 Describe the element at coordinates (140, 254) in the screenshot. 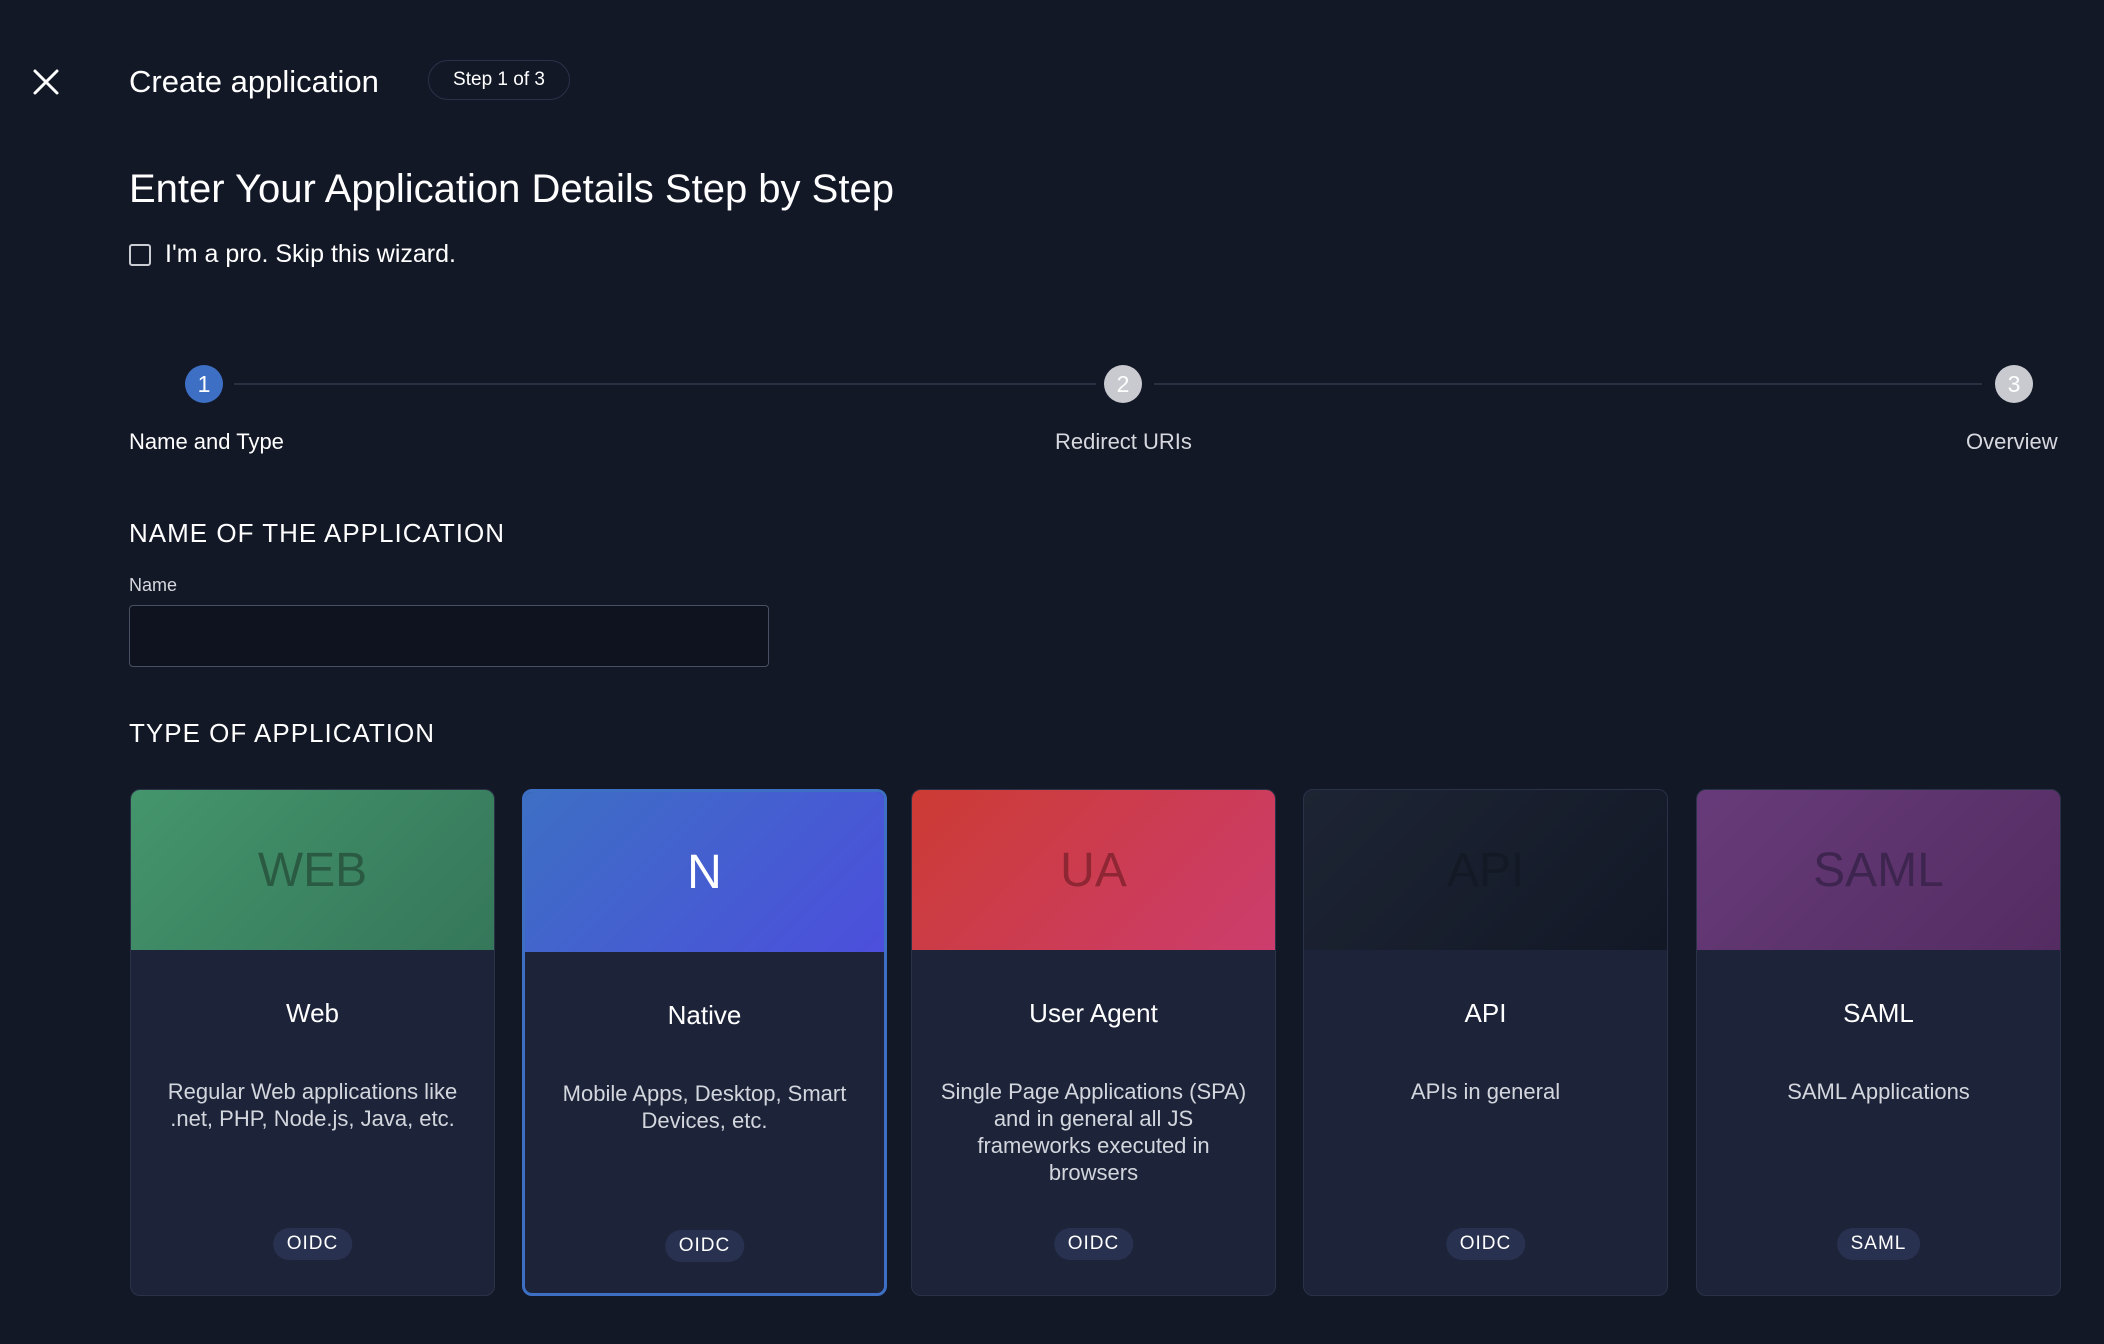

I see `checkbox-box` at that location.